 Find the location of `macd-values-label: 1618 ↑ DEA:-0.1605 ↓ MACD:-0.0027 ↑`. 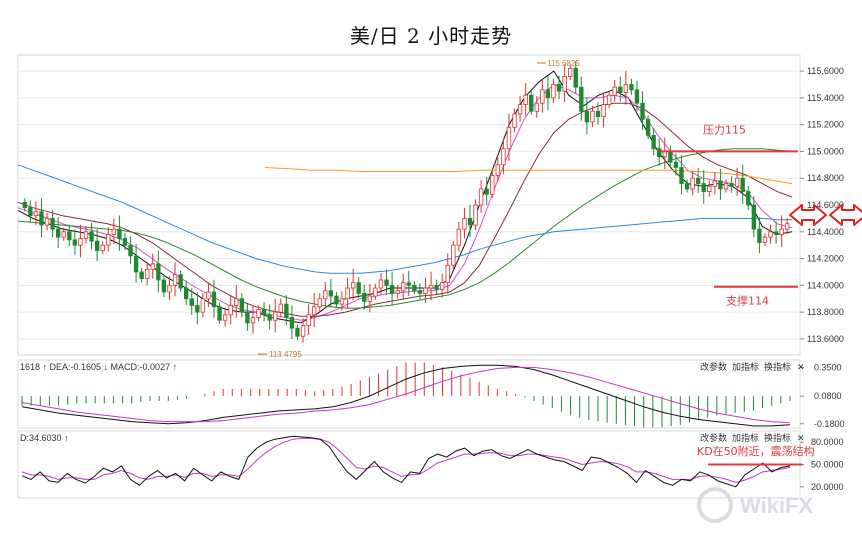

macd-values-label: 1618 ↑ DEA:-0.1605 ↓ MACD:-0.0027 ↑ is located at coordinates (98, 367).